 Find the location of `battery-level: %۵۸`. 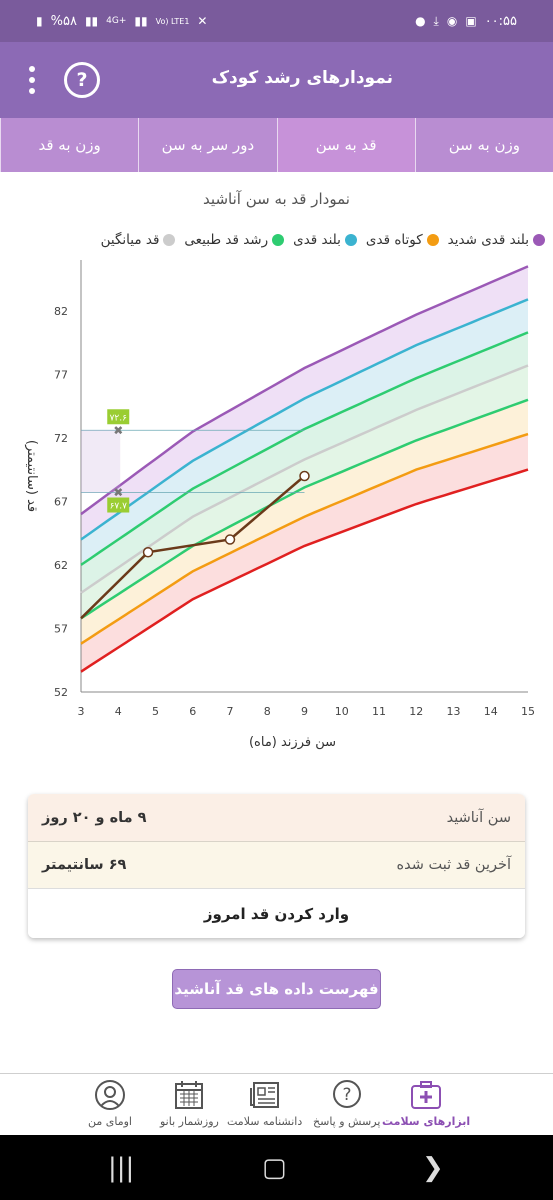

battery-level: %۵۸ is located at coordinates (63, 21).